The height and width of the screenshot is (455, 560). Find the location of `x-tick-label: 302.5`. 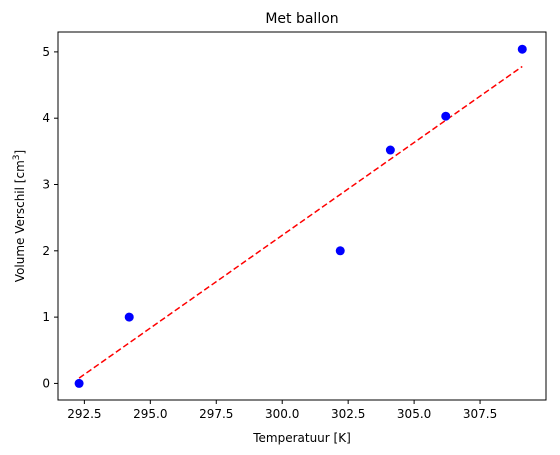

x-tick-label: 302.5 is located at coordinates (348, 414).